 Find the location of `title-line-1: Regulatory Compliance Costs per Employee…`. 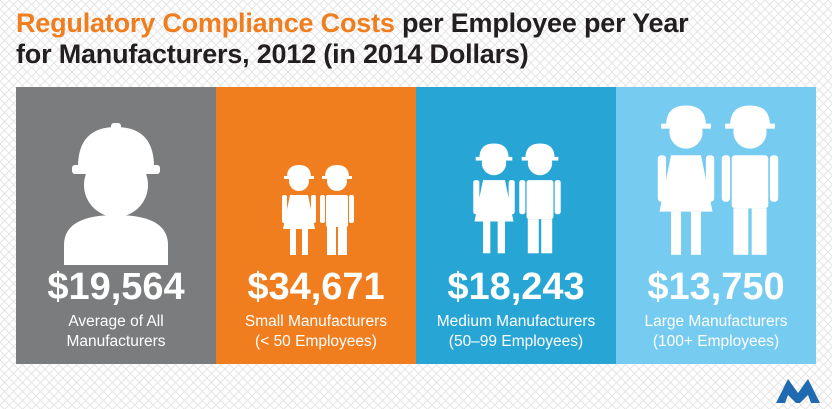

title-line-1: Regulatory Compliance Costs per Employee… is located at coordinates (376, 23).